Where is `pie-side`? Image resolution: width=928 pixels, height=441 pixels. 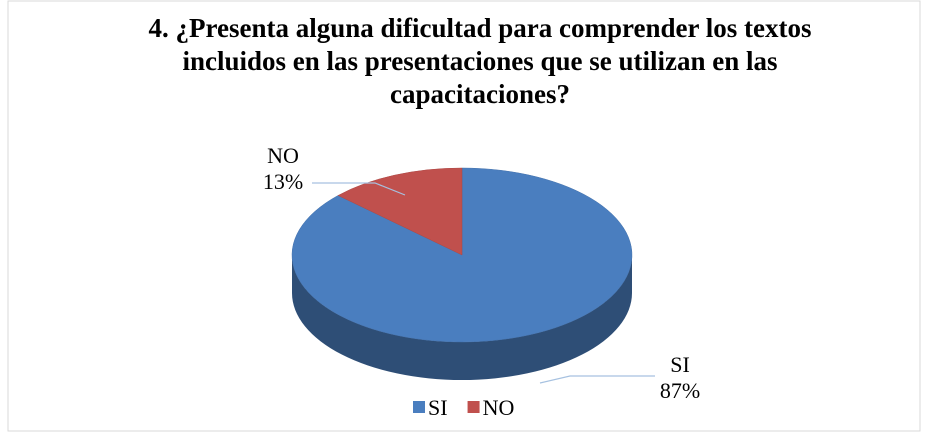 pie-side is located at coordinates (462, 317).